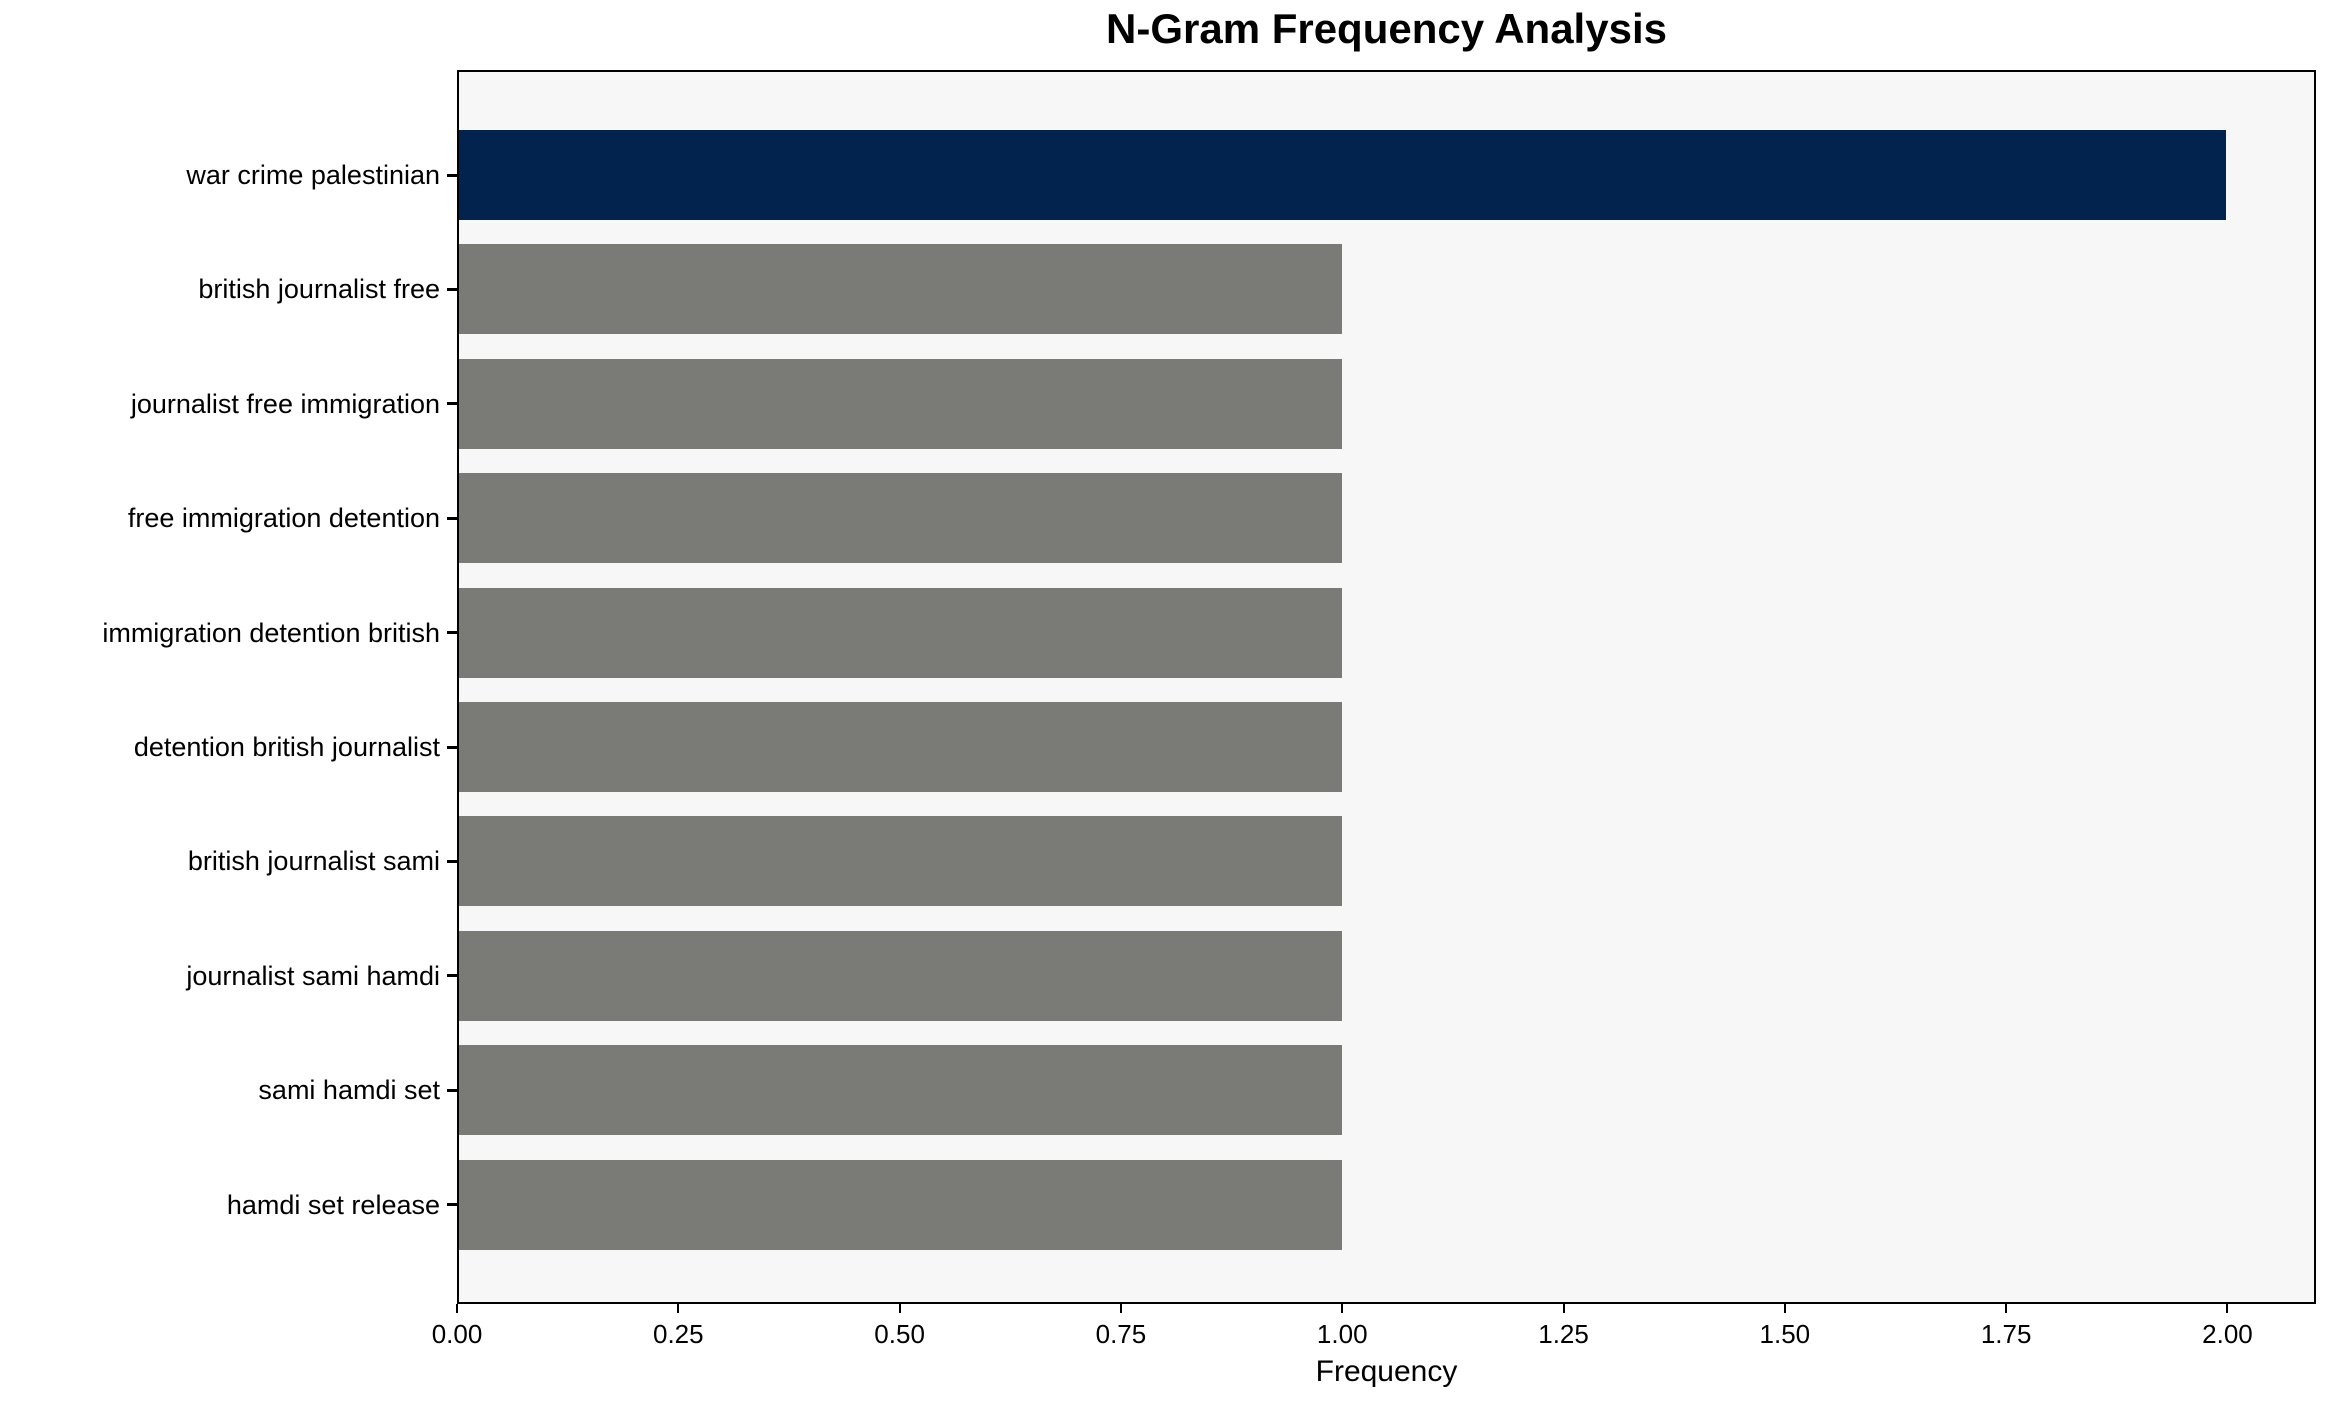 The width and height of the screenshot is (2336, 1414). Describe the element at coordinates (333, 1204) in the screenshot. I see `y-tick-label: hamdi set release` at that location.